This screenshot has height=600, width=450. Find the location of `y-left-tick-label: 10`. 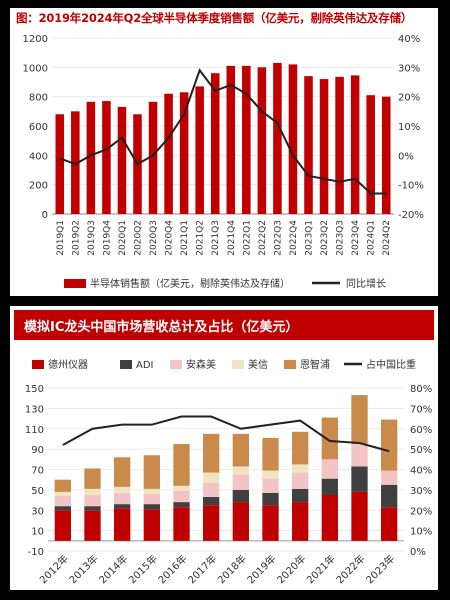

y-left-tick-label: 10 is located at coordinates (37, 532).